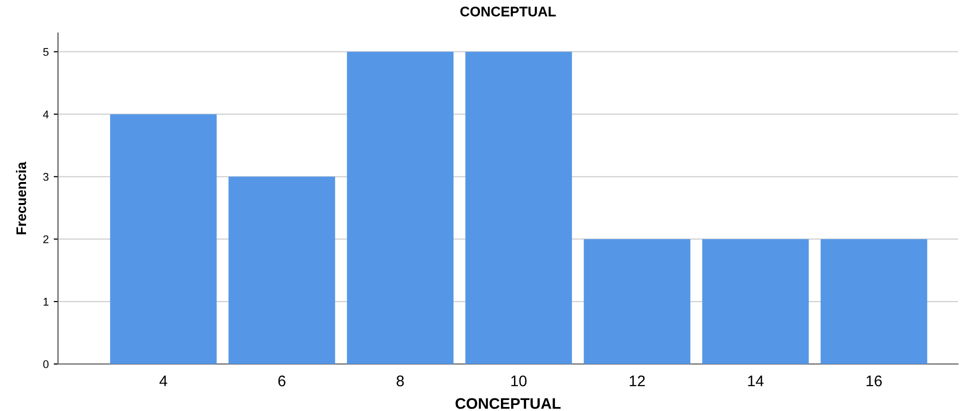  Describe the element at coordinates (508, 403) in the screenshot. I see `x-axis-title: CONCEPTUAL` at that location.